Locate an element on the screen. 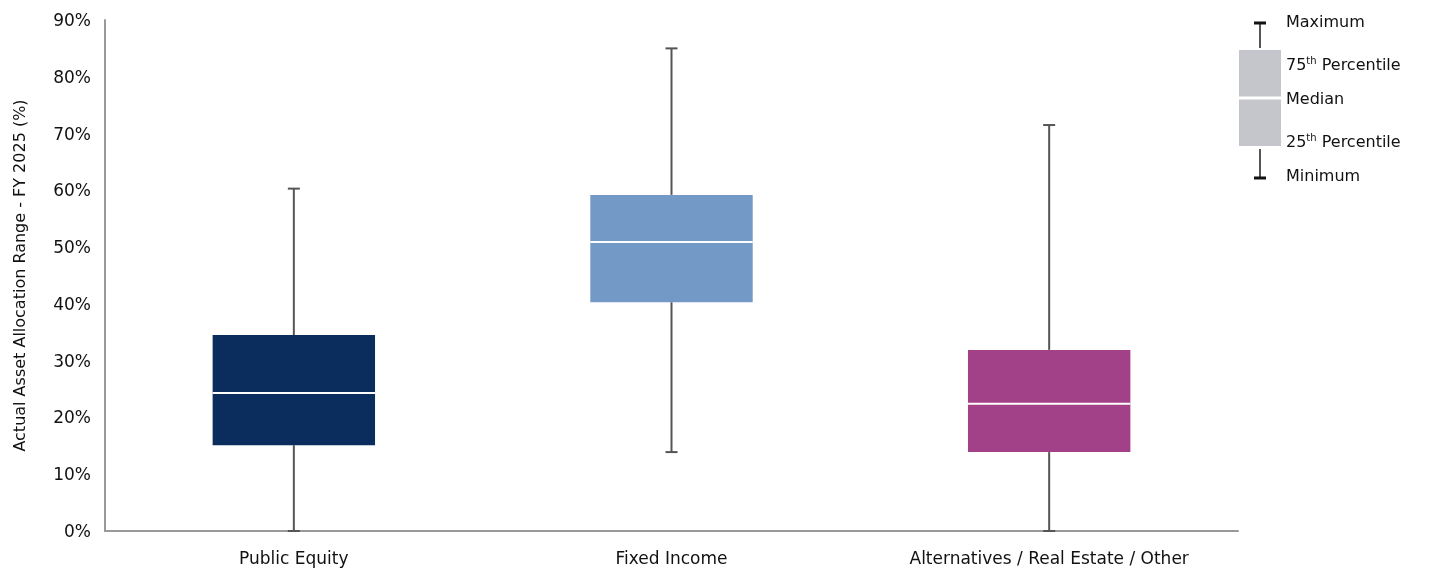 The image size is (1450, 571). y-tick-label: 30% is located at coordinates (72, 360).